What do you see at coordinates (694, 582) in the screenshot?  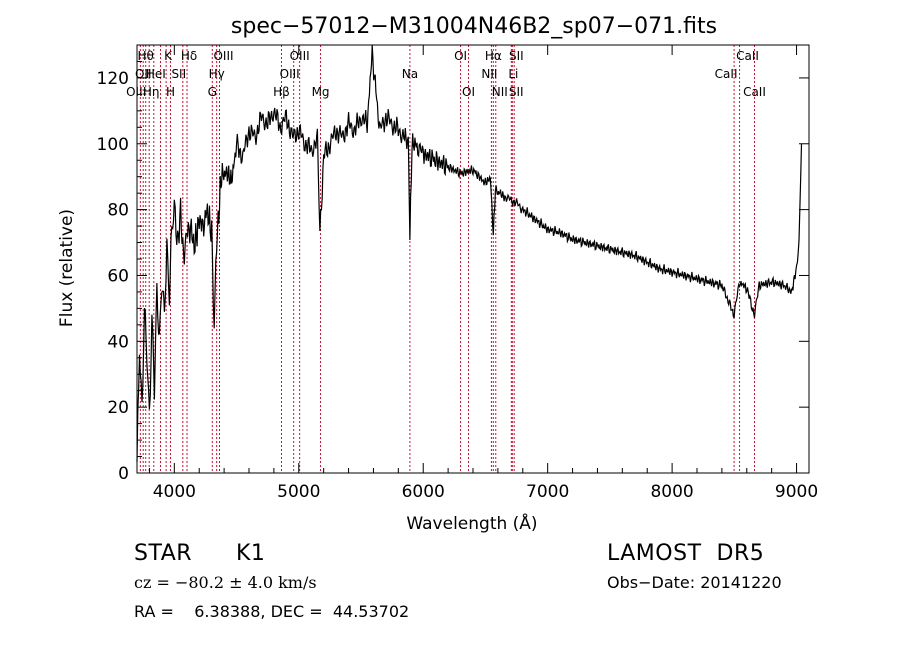 I see `observation-date: Obs−Date: 20141220` at bounding box center [694, 582].